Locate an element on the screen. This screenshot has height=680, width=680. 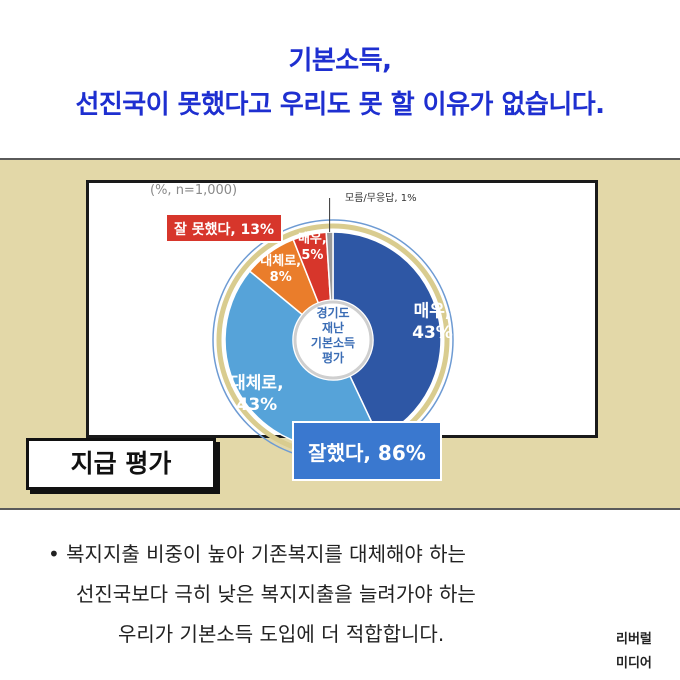
no-answer-label: 모름/무응답, 1% is located at coordinates (381, 196).